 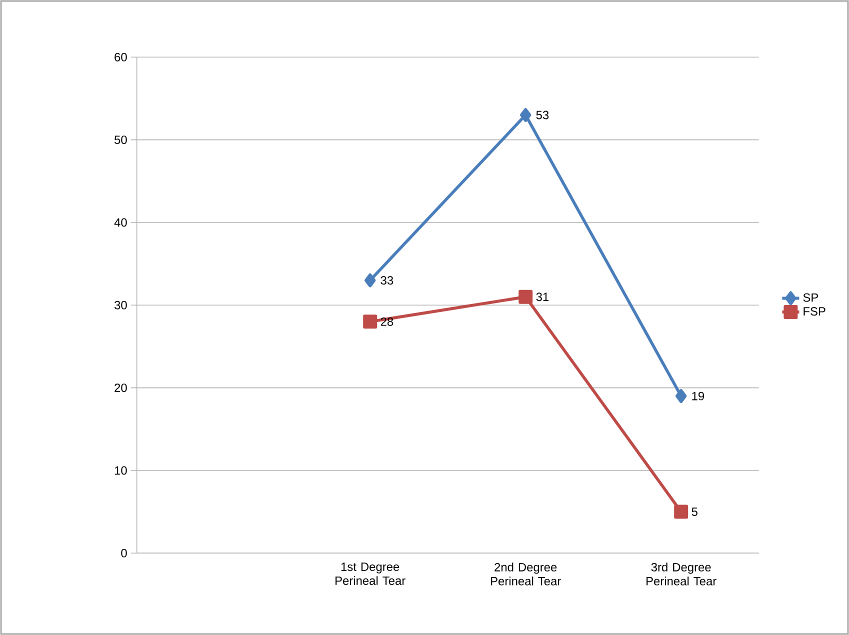 I want to click on x-tick-label: 2nd Degree Perineal Tear, so click(x=526, y=574).